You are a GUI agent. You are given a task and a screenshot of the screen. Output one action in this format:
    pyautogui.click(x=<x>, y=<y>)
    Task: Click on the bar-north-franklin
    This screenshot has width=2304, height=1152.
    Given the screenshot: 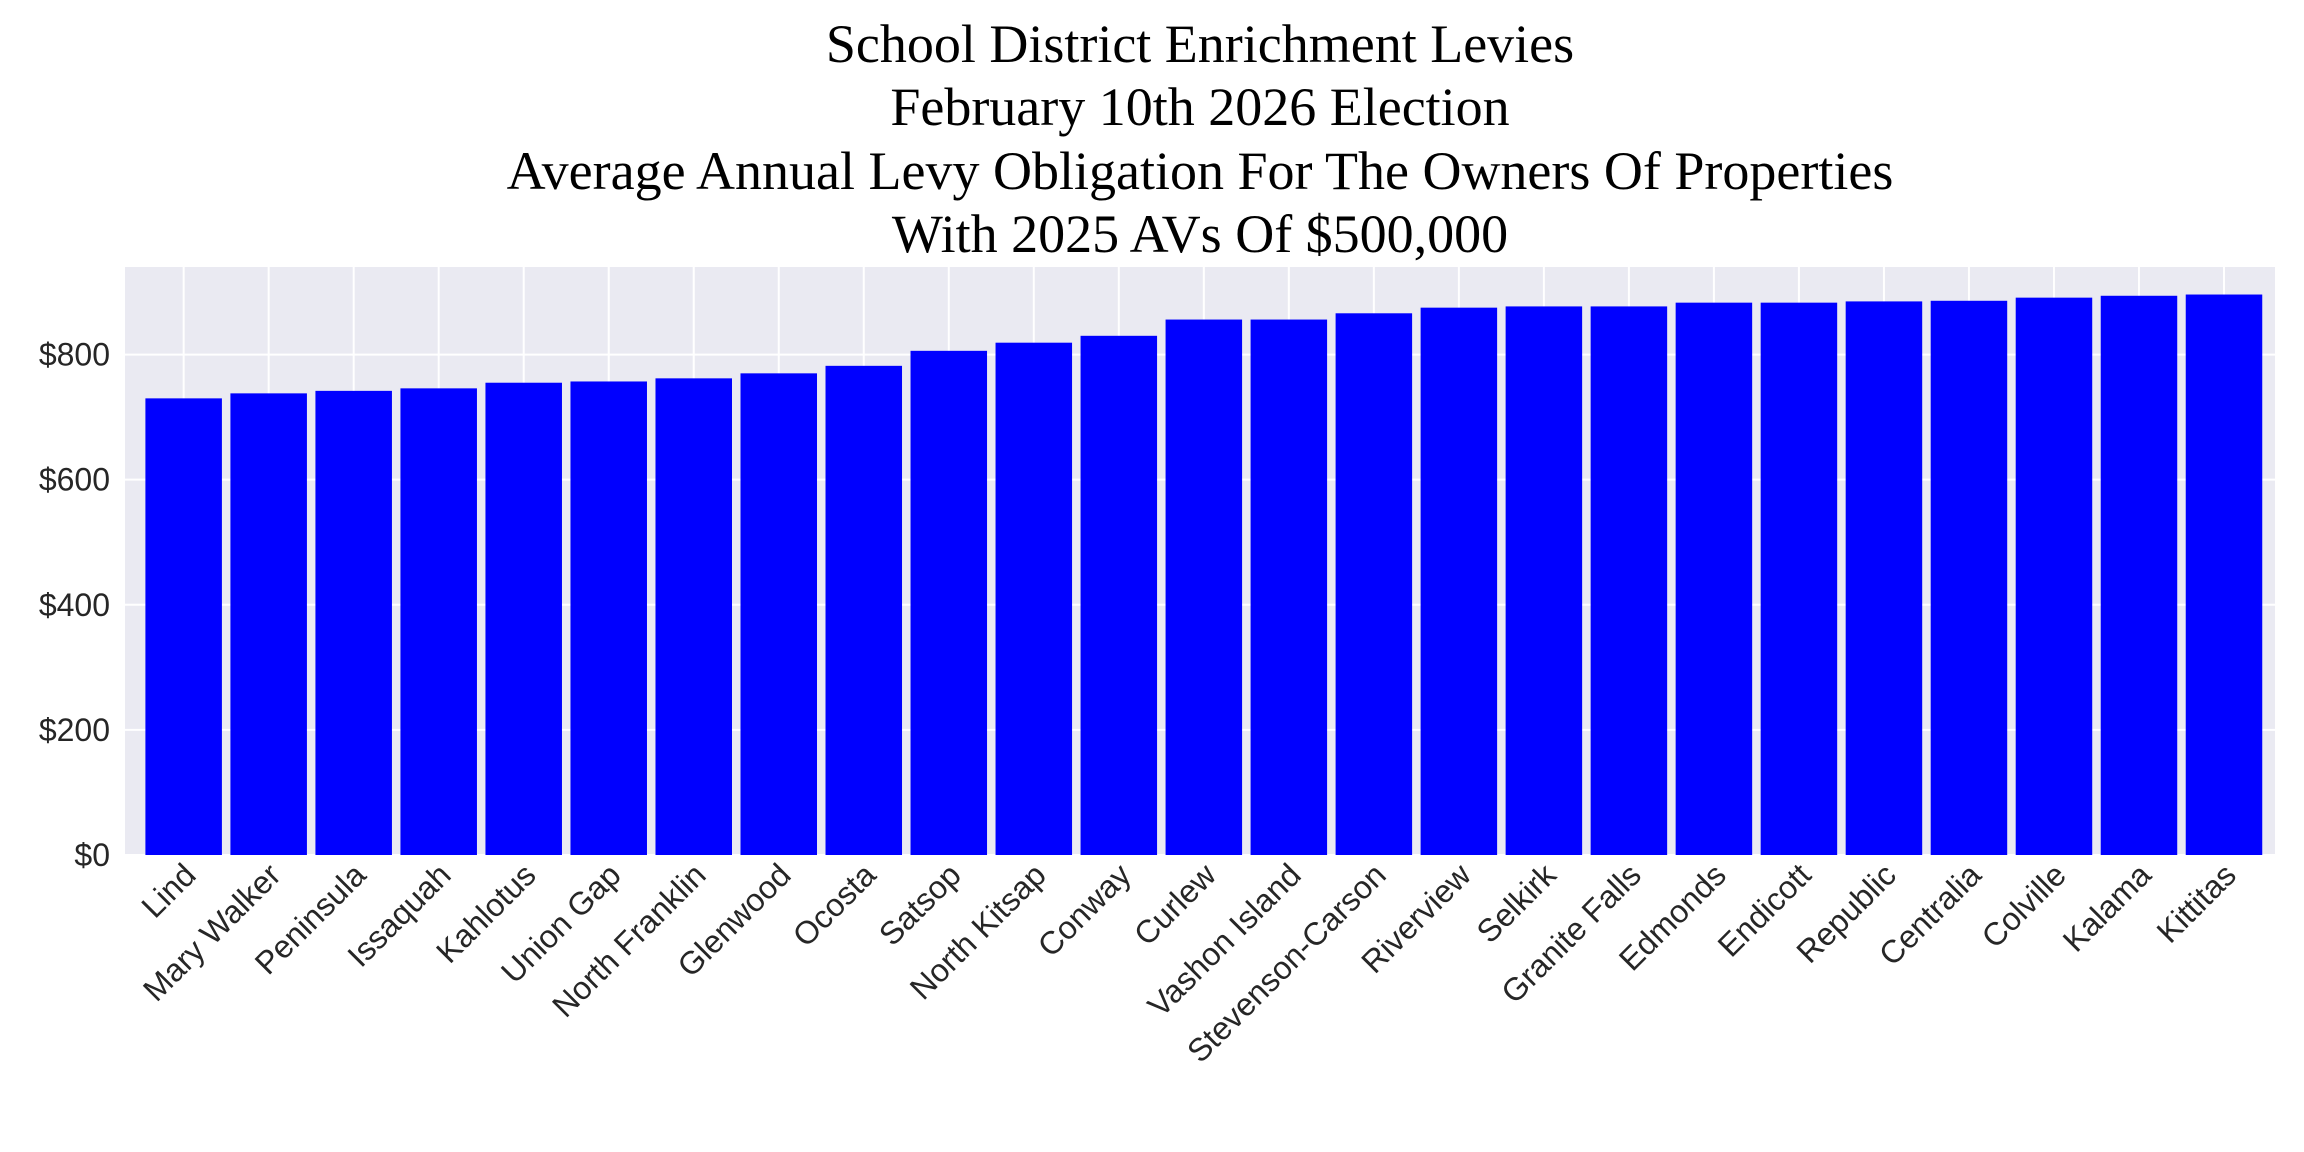 What is the action you would take?
    pyautogui.click(x=693, y=616)
    